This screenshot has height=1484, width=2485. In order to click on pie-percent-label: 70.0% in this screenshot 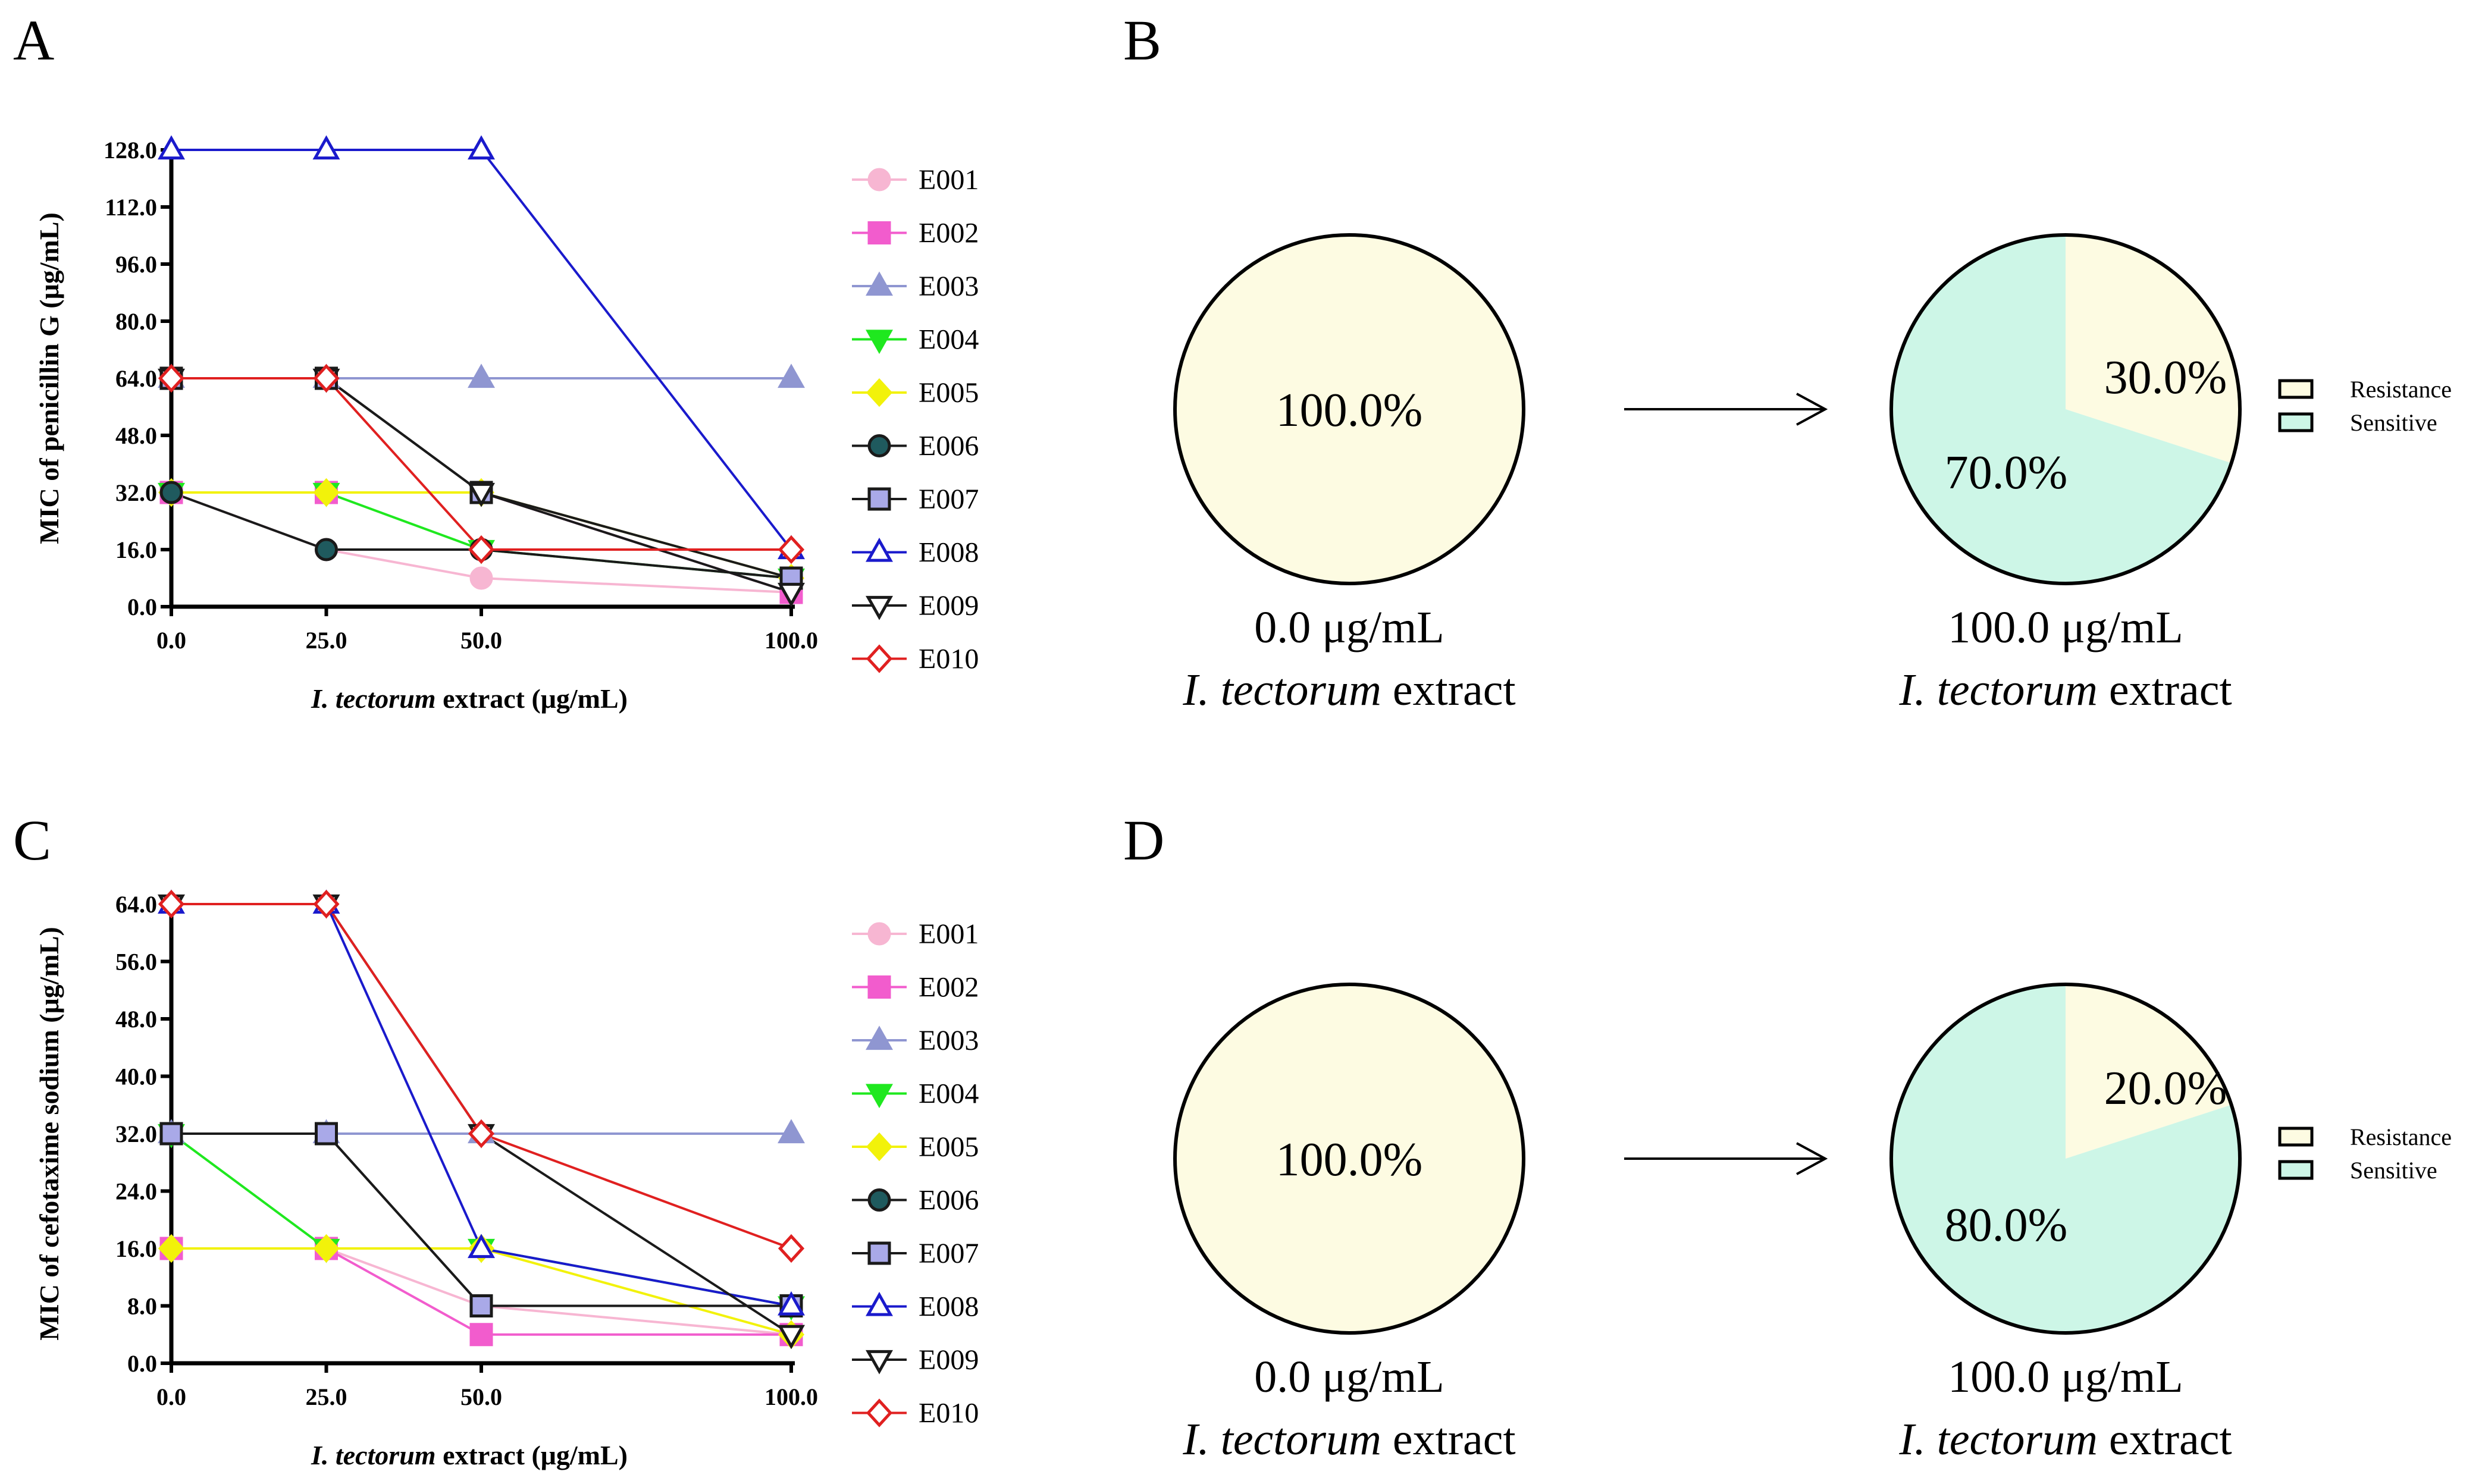, I will do `click(2007, 473)`.